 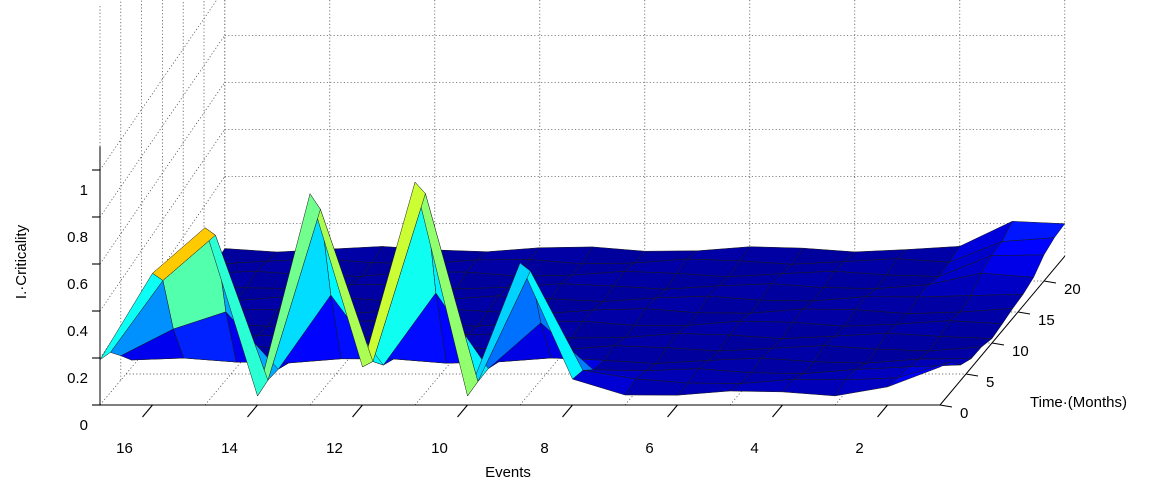 I want to click on z-tick-label: 0, so click(x=84, y=425).